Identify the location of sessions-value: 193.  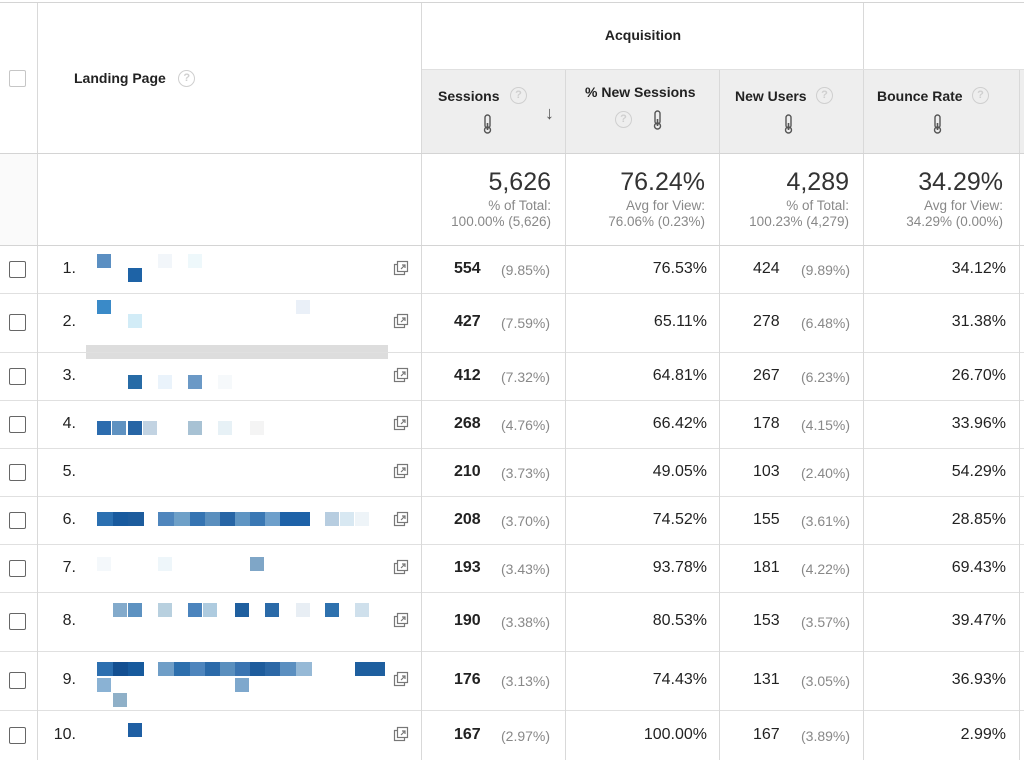
(467, 567).